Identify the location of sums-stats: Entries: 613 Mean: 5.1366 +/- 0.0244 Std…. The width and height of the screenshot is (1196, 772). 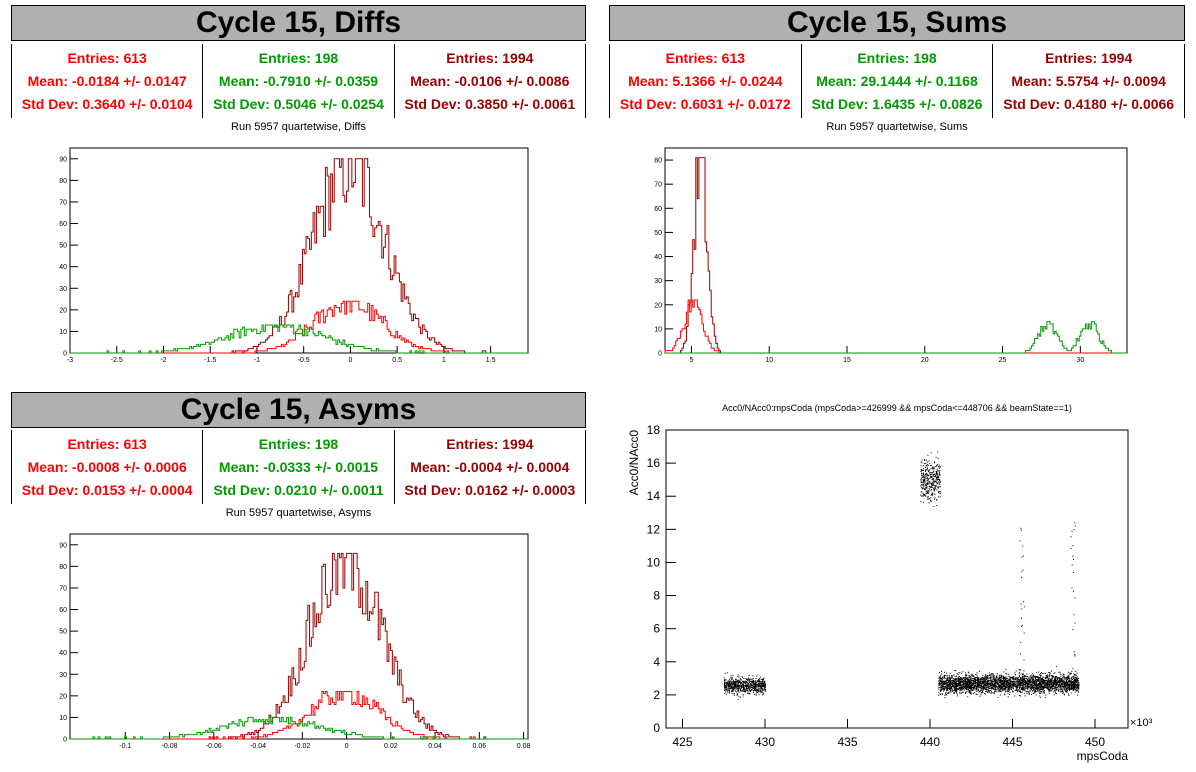
(897, 81).